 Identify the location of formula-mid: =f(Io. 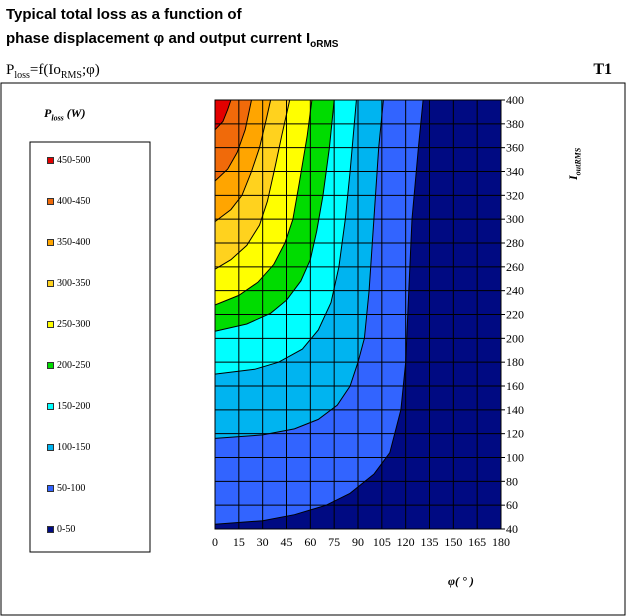
(45, 70).